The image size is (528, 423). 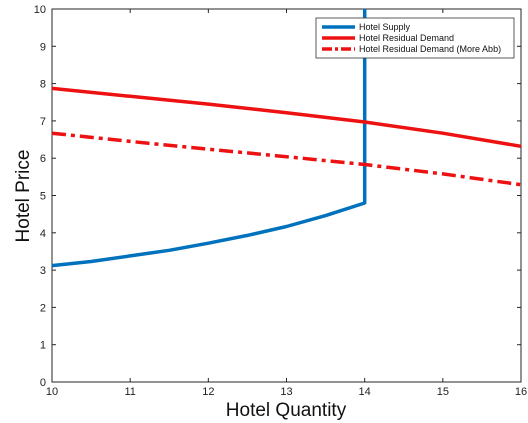 I want to click on y-axis-title: Hotel Price, so click(x=23, y=196).